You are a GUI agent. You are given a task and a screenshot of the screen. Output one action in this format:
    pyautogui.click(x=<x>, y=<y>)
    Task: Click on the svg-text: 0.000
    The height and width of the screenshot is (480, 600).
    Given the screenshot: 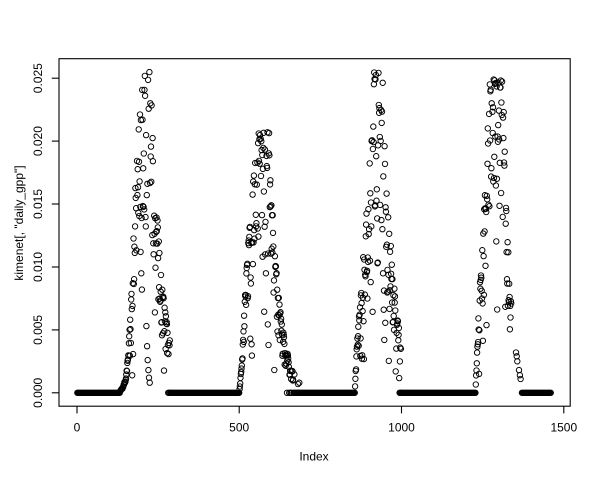 What is the action you would take?
    pyautogui.click(x=38, y=392)
    